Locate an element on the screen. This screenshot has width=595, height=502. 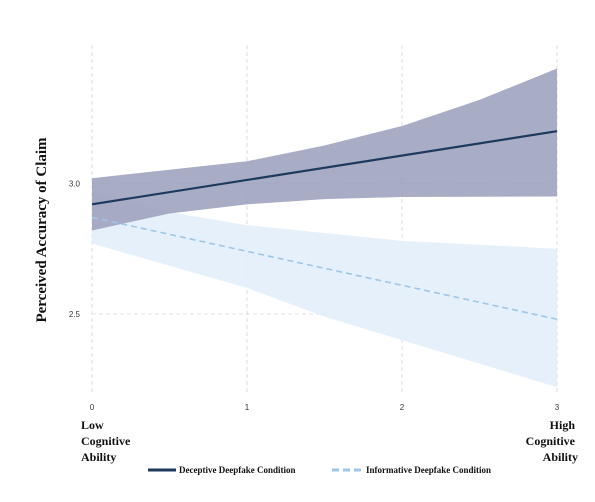
low-label-line-3: Ability is located at coordinates (98, 457).